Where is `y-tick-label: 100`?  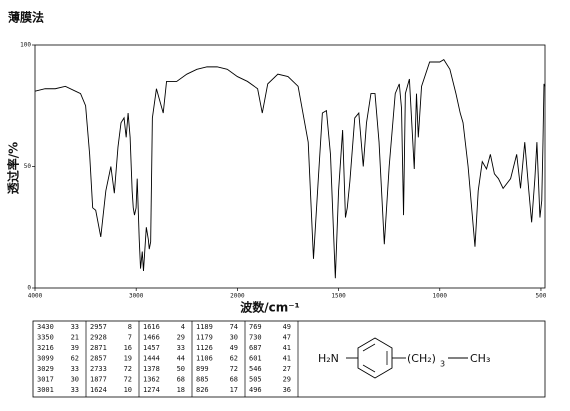 y-tick-label: 100 is located at coordinates (25, 45).